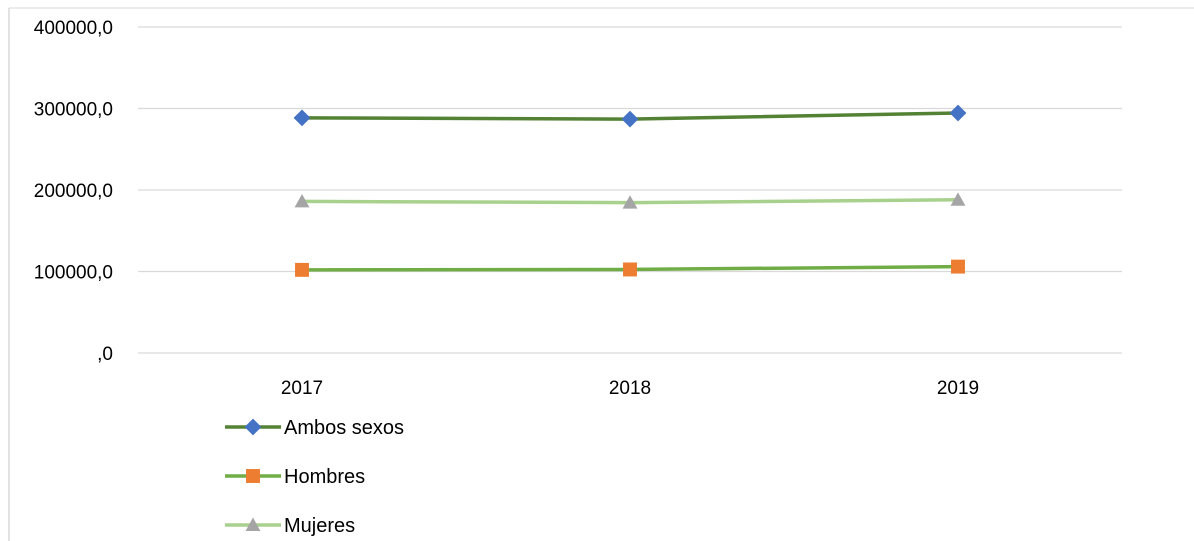 The image size is (1194, 541). I want to click on legend-label: Hombres, so click(324, 477).